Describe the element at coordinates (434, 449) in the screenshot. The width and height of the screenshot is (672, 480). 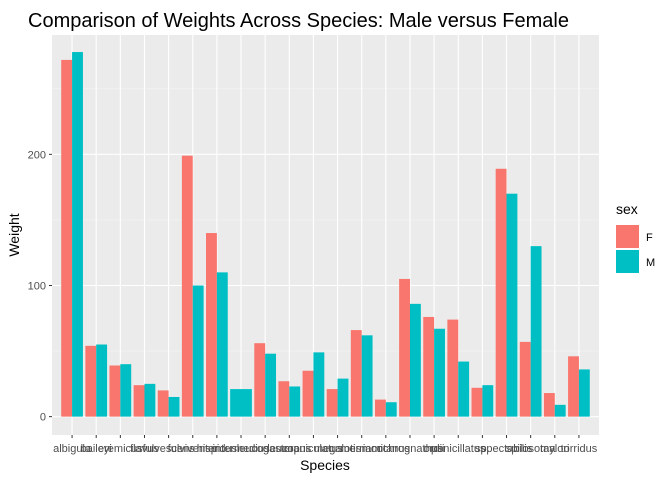
I see `x-tick-label: ordii` at that location.